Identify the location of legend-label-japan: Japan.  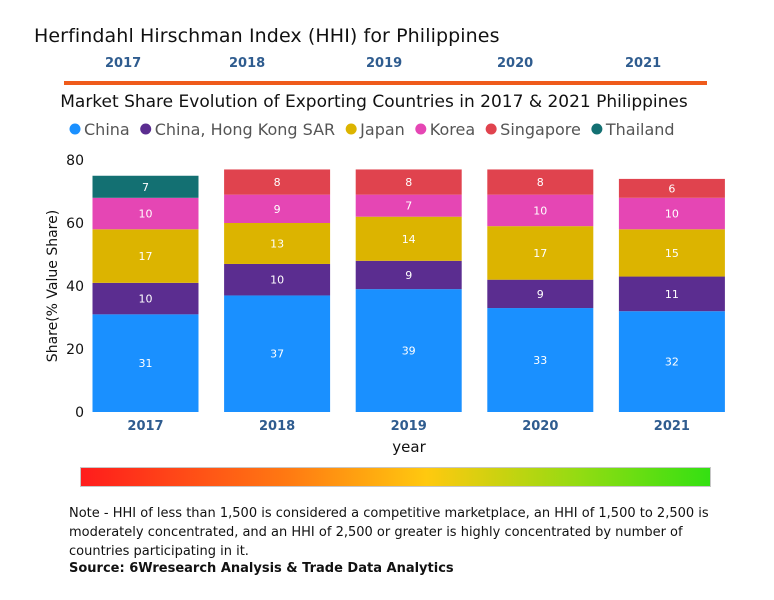
(382, 129).